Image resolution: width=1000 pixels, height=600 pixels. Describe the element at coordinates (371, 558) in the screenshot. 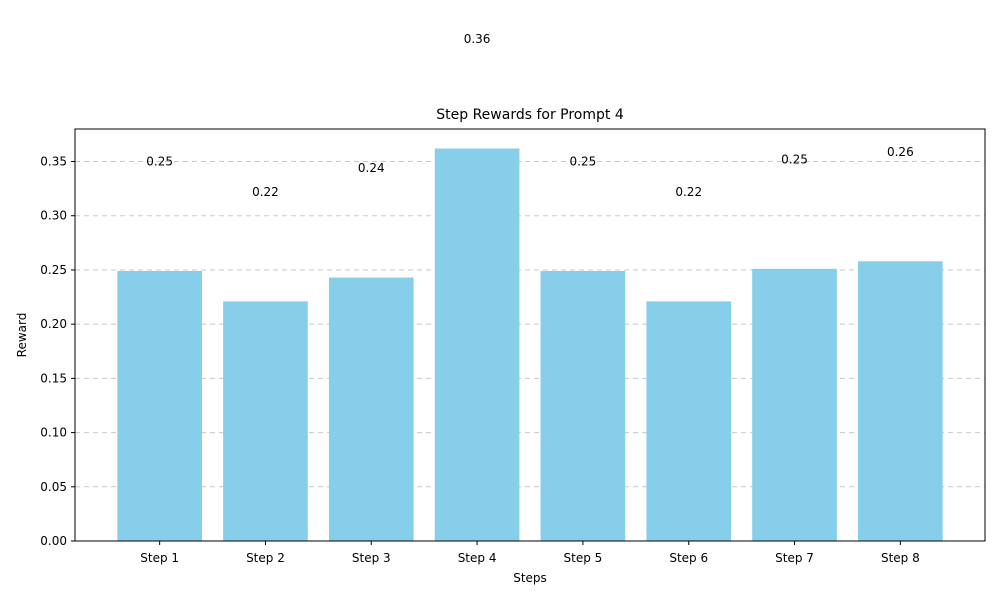

I see `x-tick-label: Step 3` at that location.